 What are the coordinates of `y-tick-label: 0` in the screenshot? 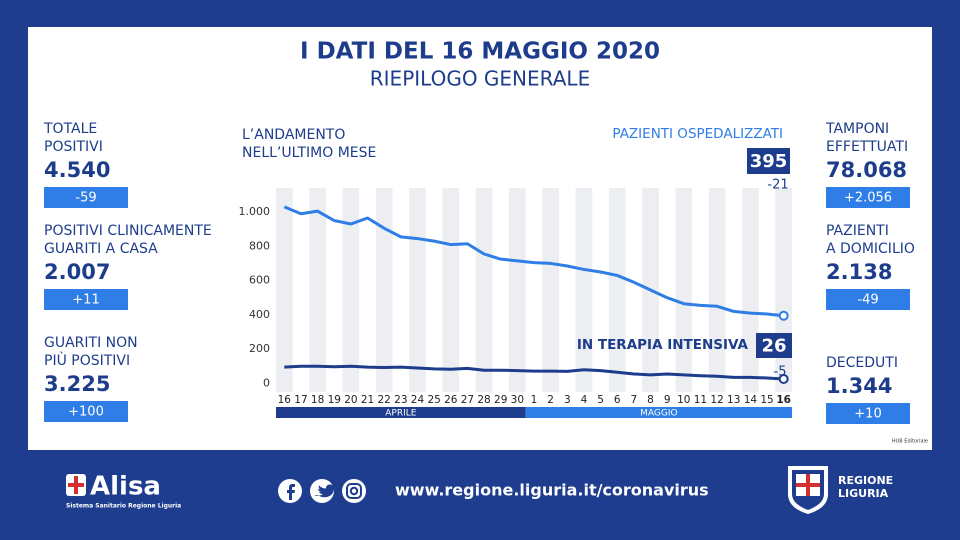 It's located at (266, 382).